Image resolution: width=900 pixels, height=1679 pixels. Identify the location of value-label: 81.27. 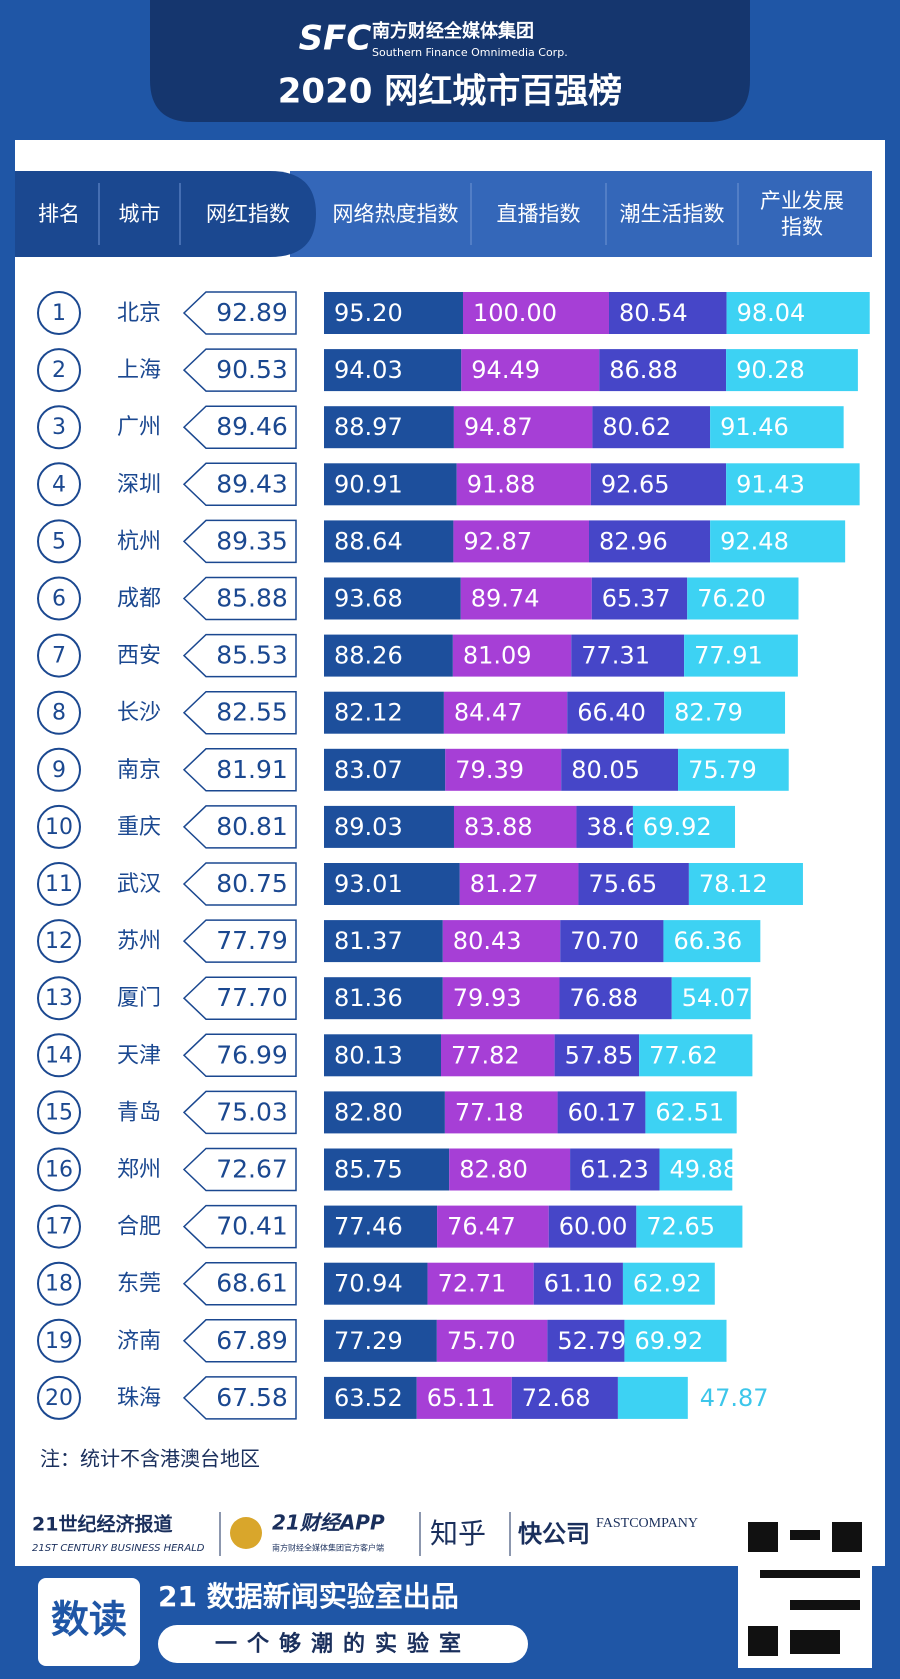
(504, 884).